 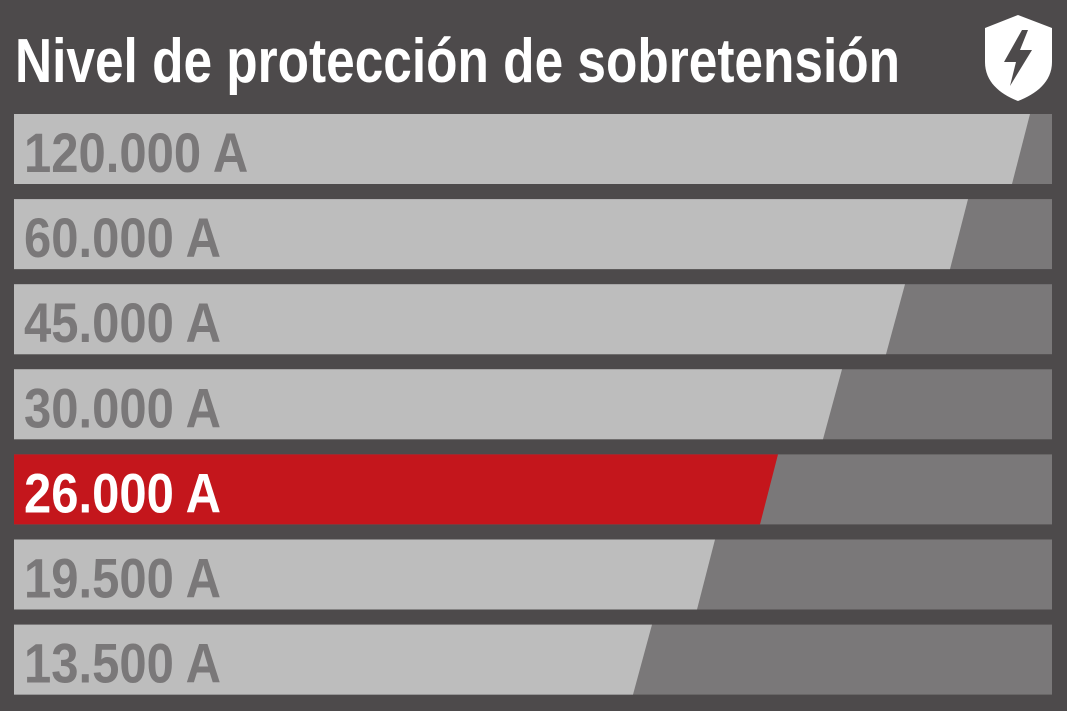 What do you see at coordinates (136, 153) in the screenshot?
I see `row-label: 120.000 A` at bounding box center [136, 153].